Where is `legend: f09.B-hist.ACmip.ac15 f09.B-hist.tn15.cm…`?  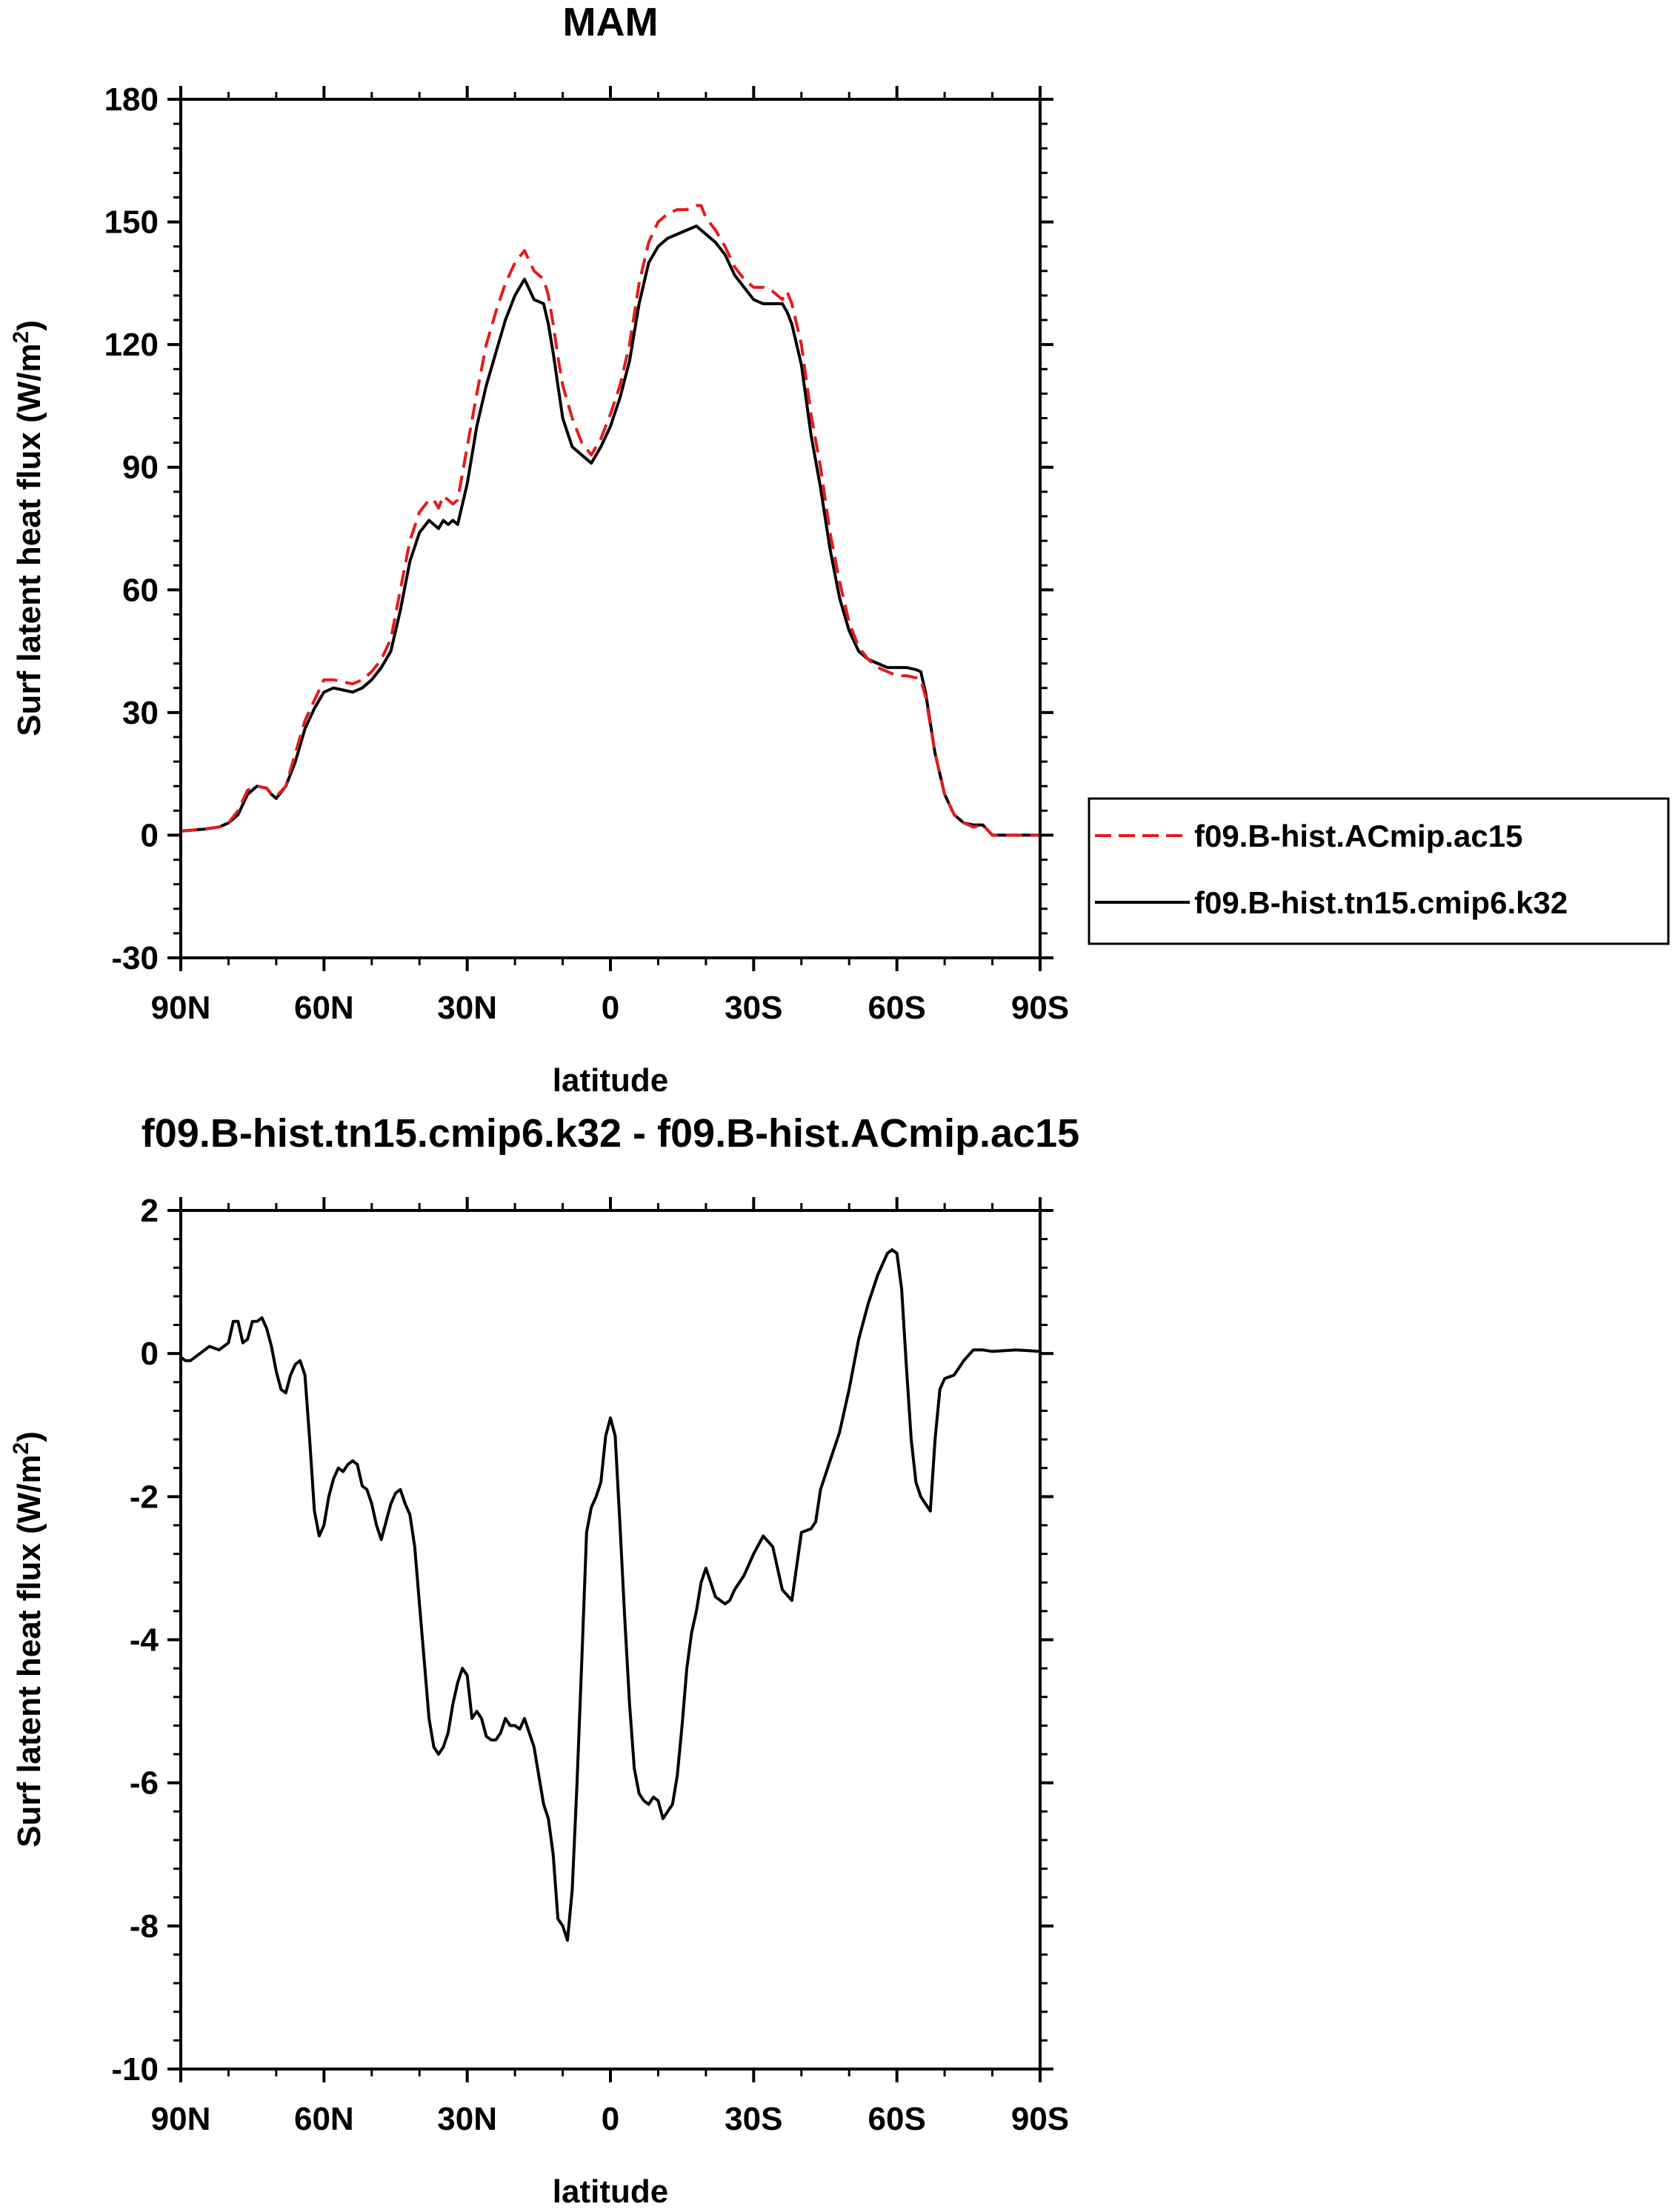
legend: f09.B-hist.ACmip.ac15 f09.B-hist.tn15.cm… is located at coordinates (1379, 871).